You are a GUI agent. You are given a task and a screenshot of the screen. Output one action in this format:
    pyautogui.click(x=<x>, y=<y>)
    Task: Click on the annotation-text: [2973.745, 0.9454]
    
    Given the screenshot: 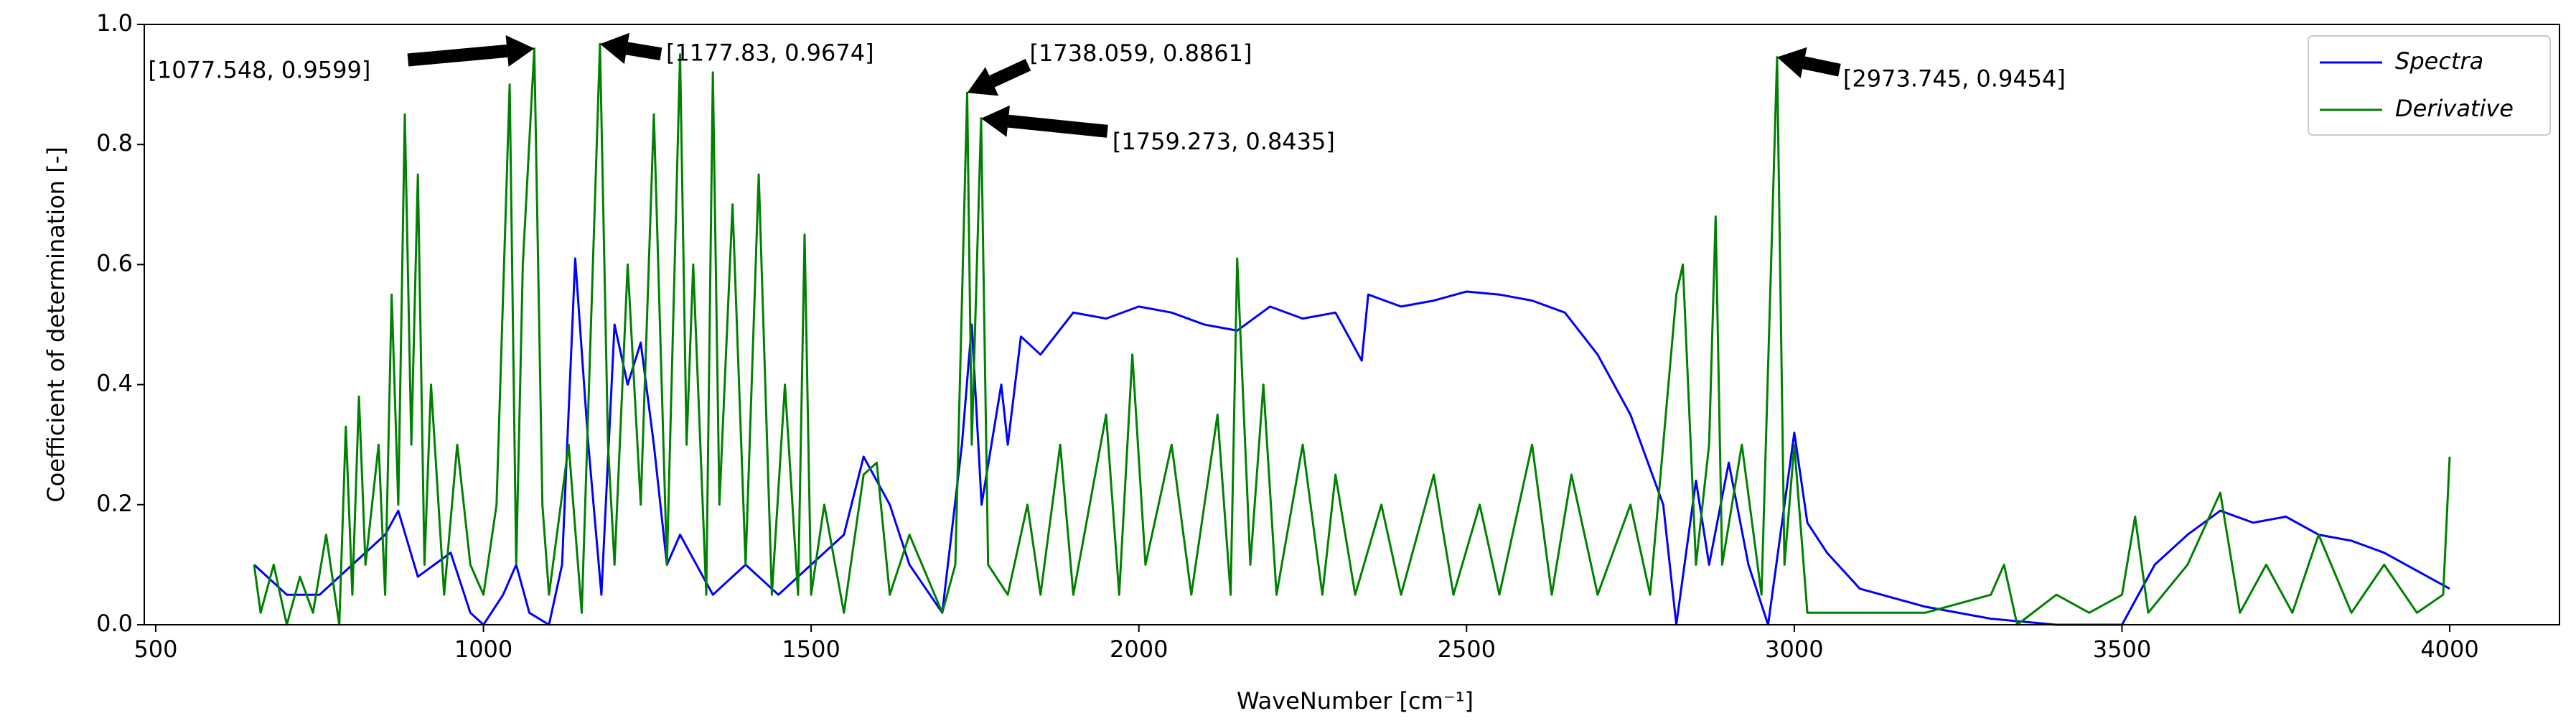 What is the action you would take?
    pyautogui.click(x=1954, y=79)
    